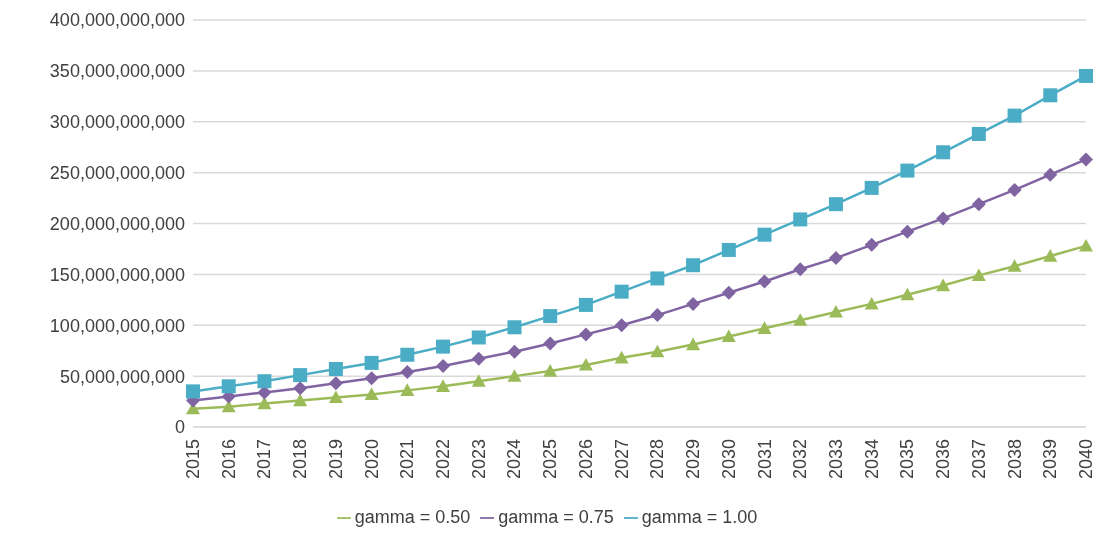  What do you see at coordinates (764, 459) in the screenshot?
I see `x-tick-label: 2031` at bounding box center [764, 459].